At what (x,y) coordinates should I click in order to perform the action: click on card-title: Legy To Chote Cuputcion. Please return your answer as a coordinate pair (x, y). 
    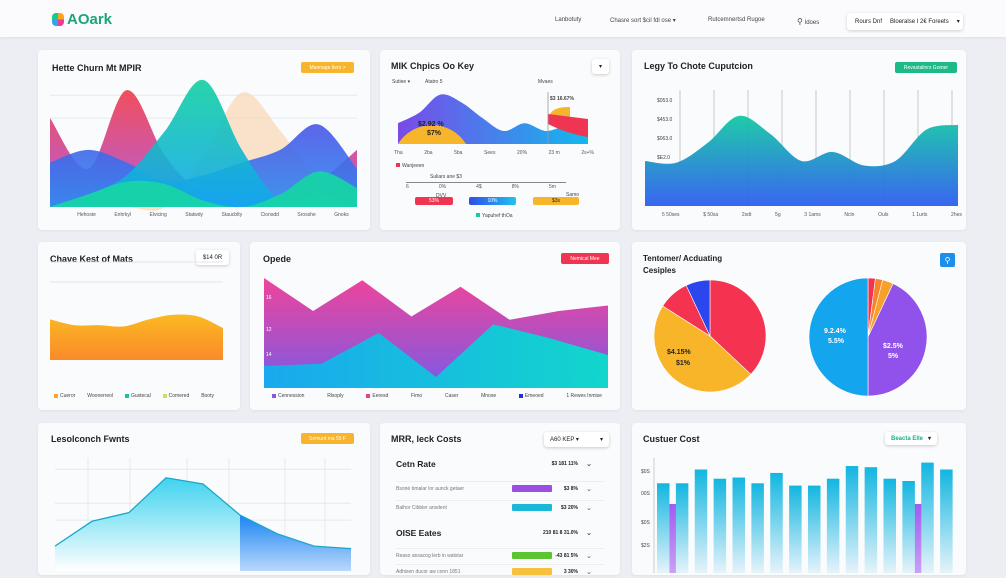
    Looking at the image, I should click on (698, 66).